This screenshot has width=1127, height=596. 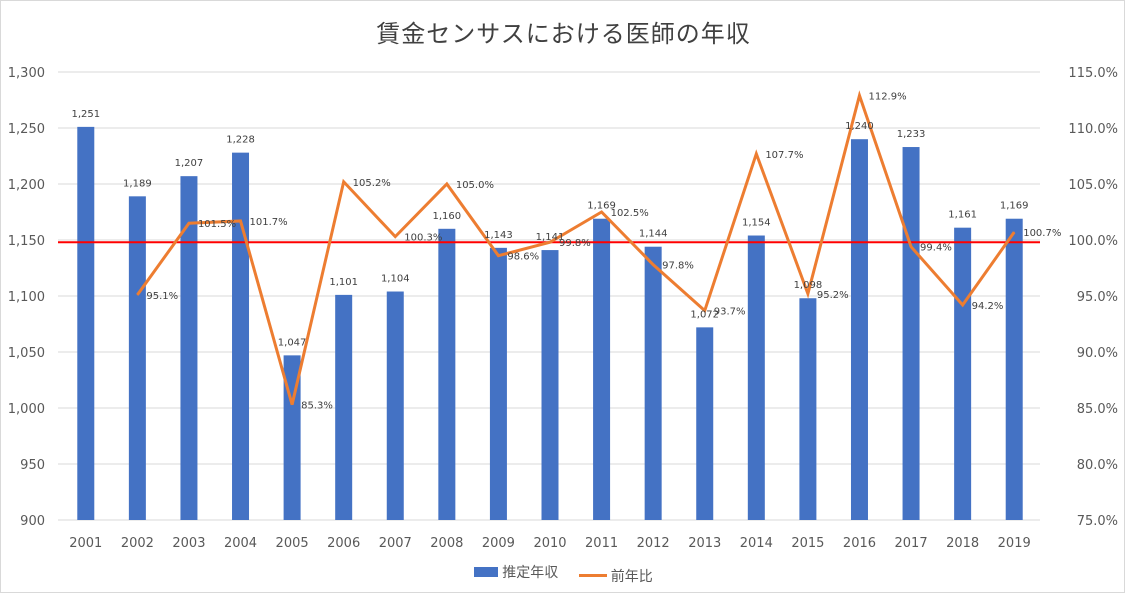 I want to click on right-tick-label: 85.0%, so click(x=1097, y=409).